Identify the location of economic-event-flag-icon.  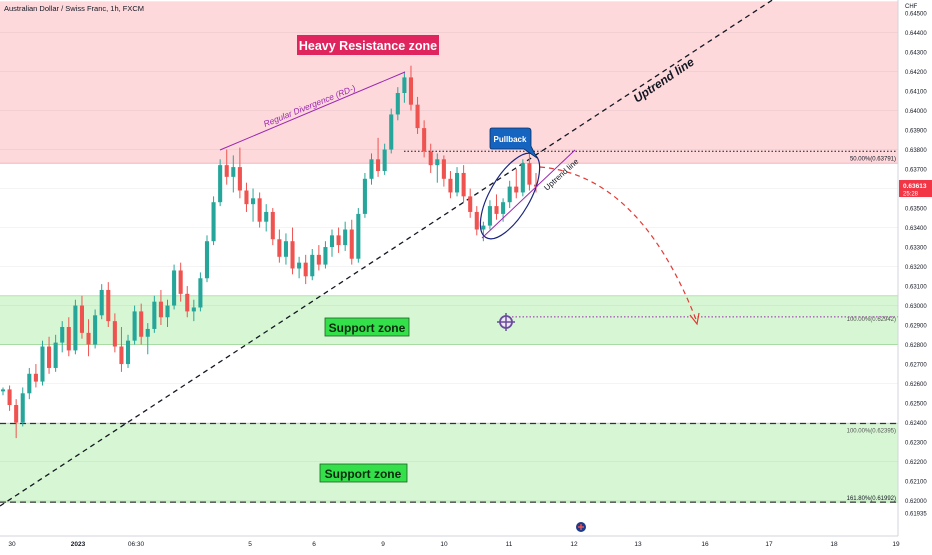
(581, 527).